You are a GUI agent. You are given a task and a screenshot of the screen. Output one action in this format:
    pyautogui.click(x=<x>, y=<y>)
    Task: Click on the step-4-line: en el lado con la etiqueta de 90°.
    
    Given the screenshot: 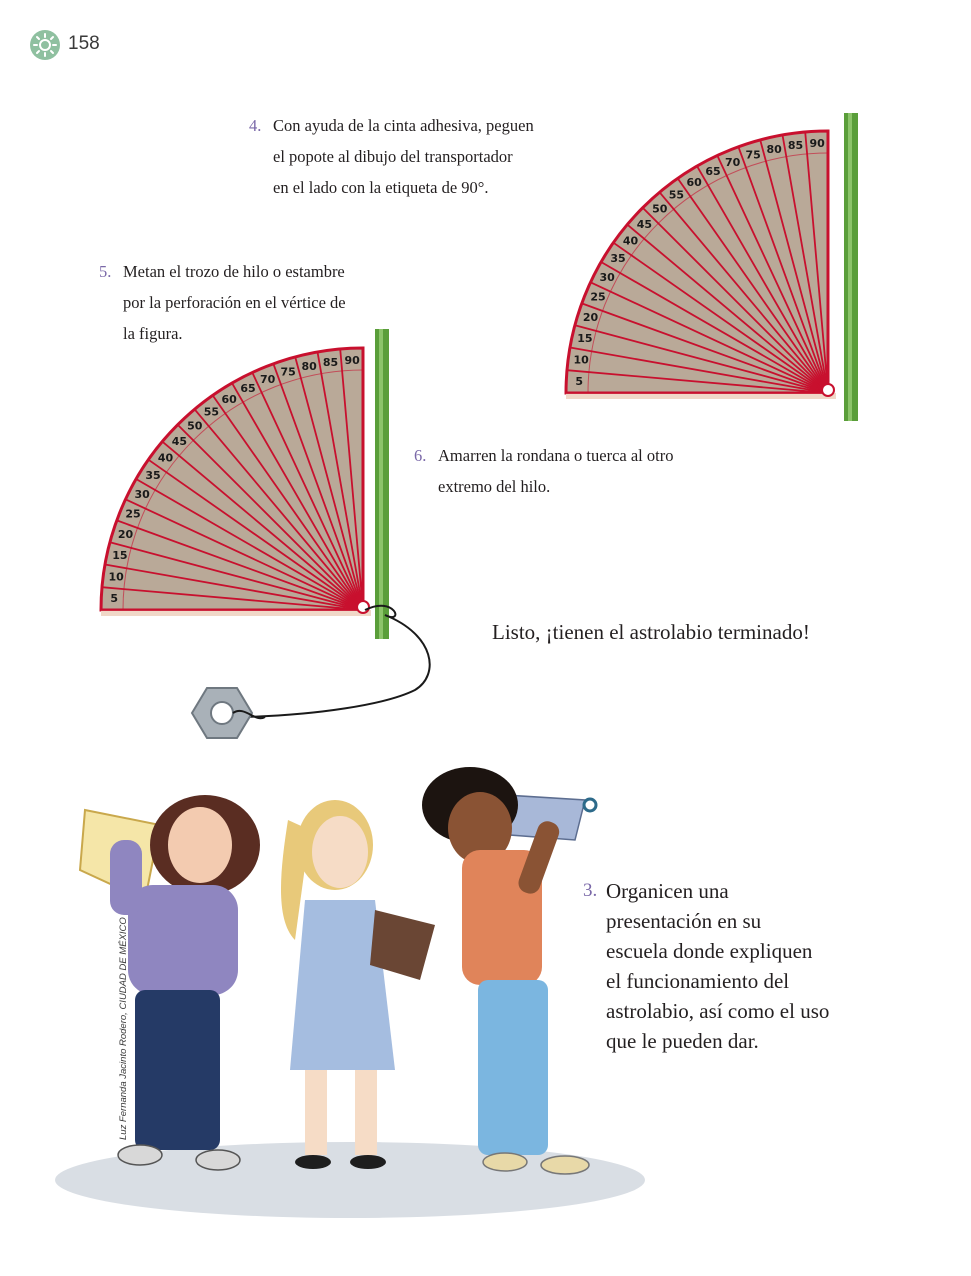 What is the action you would take?
    pyautogui.click(x=381, y=187)
    